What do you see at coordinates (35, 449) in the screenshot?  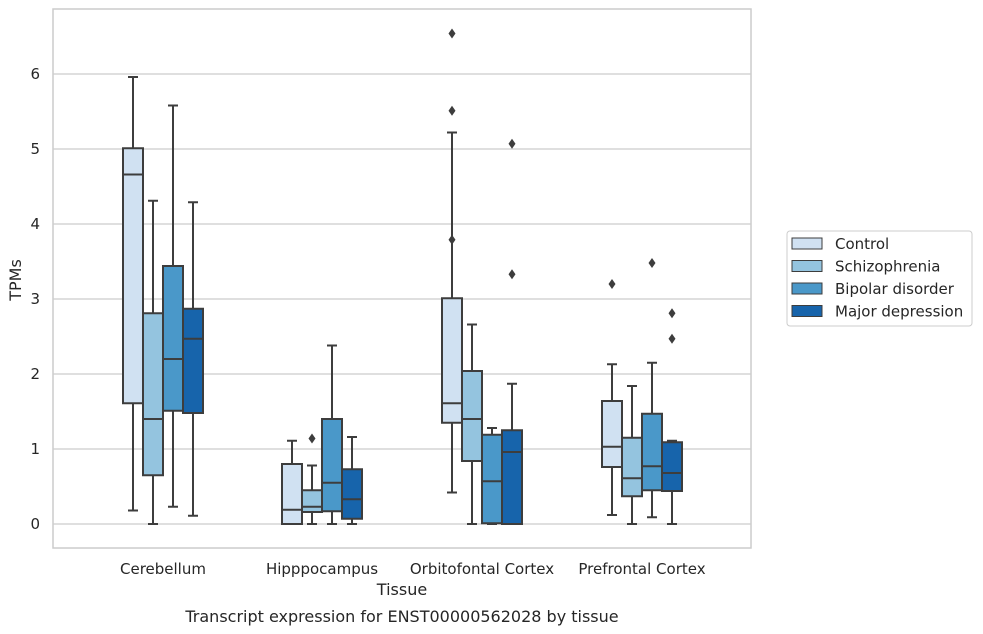 I see `y-tick-label: 1` at bounding box center [35, 449].